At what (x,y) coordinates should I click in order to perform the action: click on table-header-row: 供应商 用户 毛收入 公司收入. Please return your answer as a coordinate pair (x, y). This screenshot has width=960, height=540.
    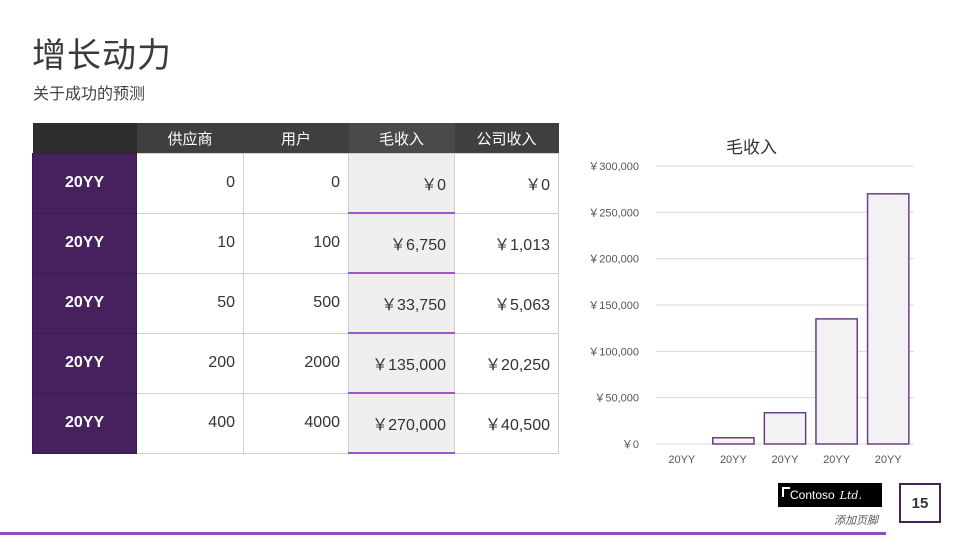
    Looking at the image, I should click on (295, 138).